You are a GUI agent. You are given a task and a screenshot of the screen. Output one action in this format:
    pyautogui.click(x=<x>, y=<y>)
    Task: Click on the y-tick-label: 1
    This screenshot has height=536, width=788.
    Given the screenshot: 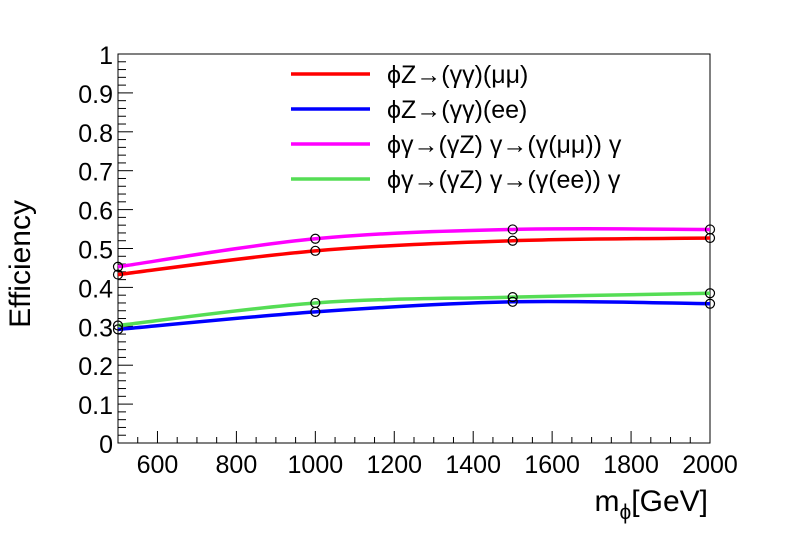 What is the action you would take?
    pyautogui.click(x=106, y=56)
    